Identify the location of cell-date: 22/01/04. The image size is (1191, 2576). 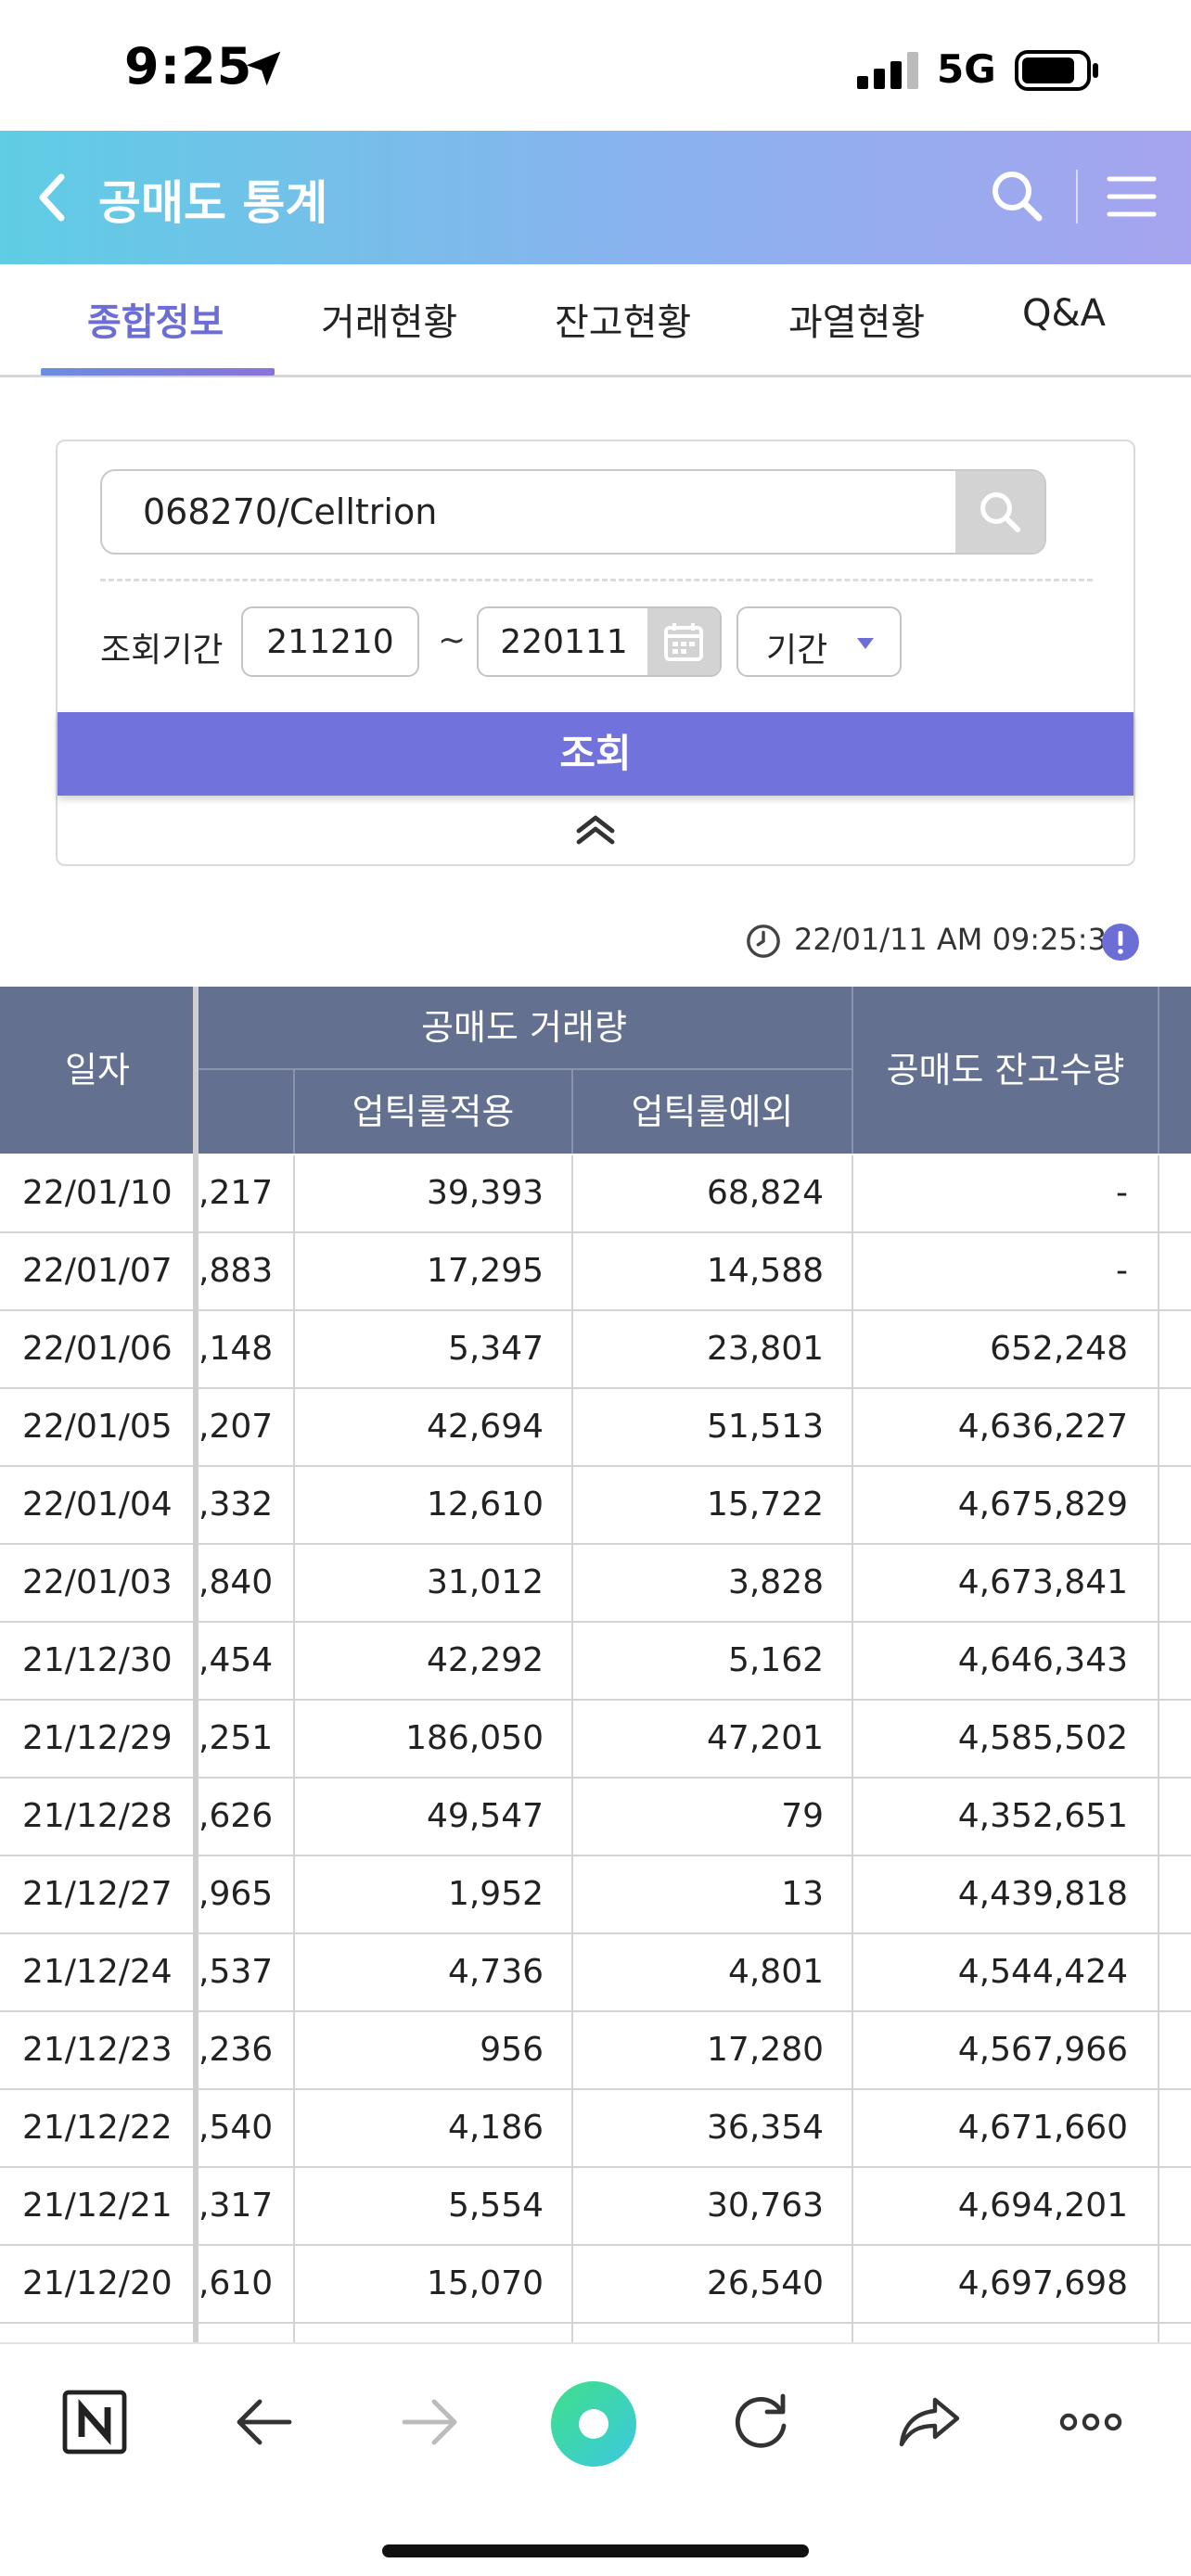
(97, 1505).